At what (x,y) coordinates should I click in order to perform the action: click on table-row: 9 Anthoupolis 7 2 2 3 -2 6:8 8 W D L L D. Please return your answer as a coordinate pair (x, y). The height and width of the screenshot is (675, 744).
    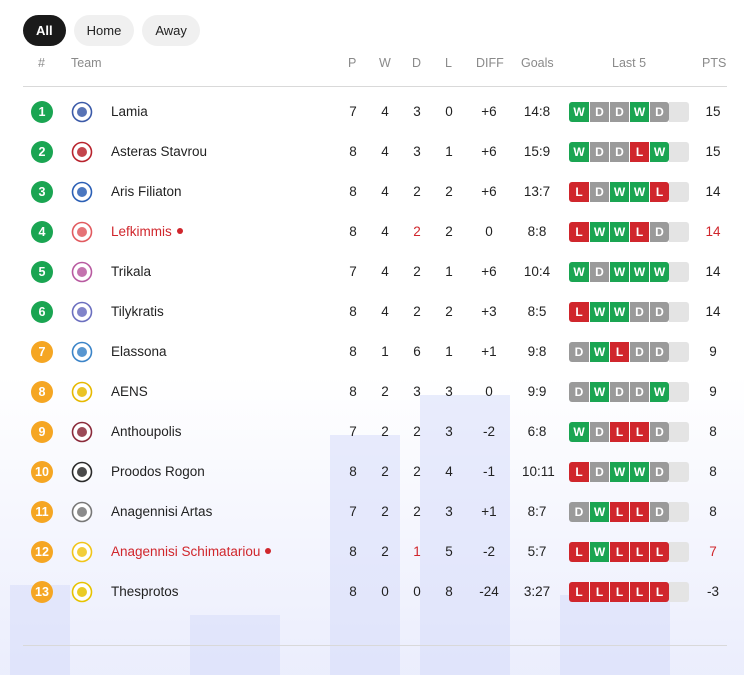
    Looking at the image, I should click on (372, 432).